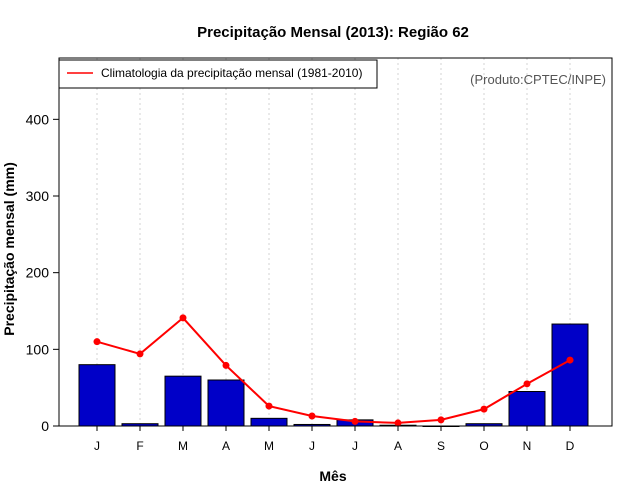  I want to click on x-axis-label: Mês, so click(332, 476).